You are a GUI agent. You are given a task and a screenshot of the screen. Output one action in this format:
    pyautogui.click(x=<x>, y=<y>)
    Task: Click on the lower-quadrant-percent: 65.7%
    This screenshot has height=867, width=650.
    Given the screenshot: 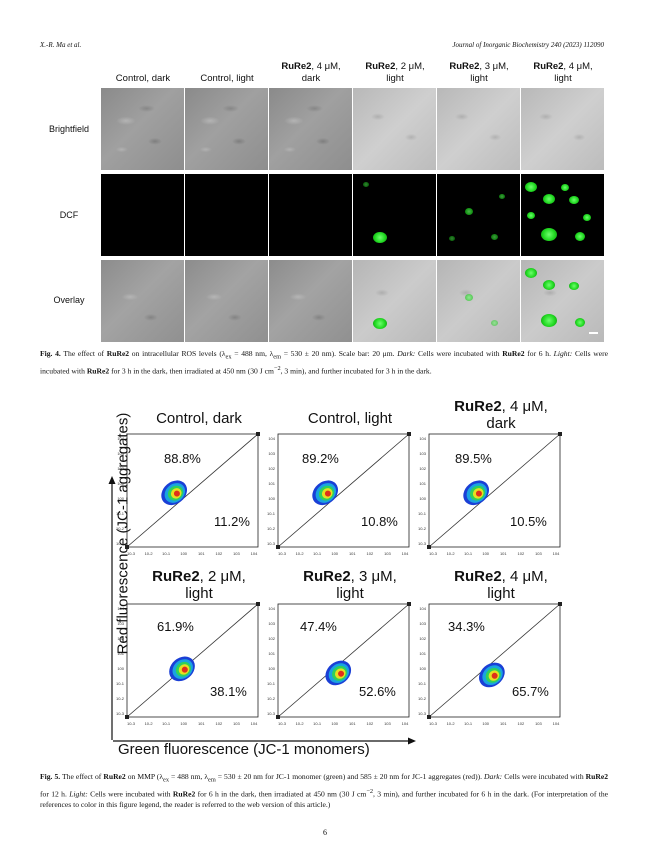 What is the action you would take?
    pyautogui.click(x=530, y=691)
    